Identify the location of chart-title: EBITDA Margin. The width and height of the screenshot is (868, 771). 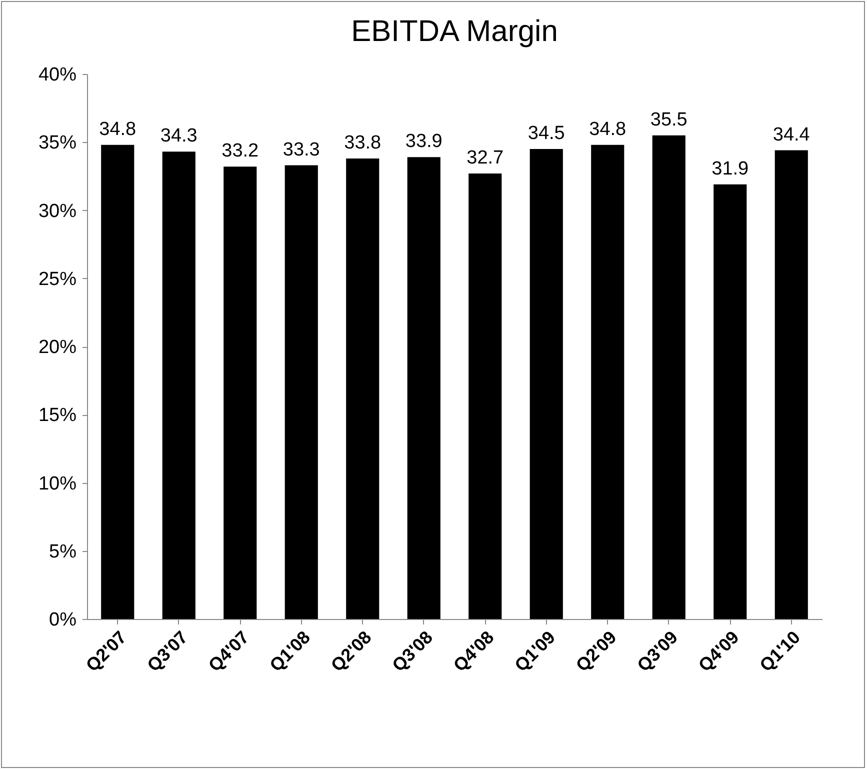
(454, 31).